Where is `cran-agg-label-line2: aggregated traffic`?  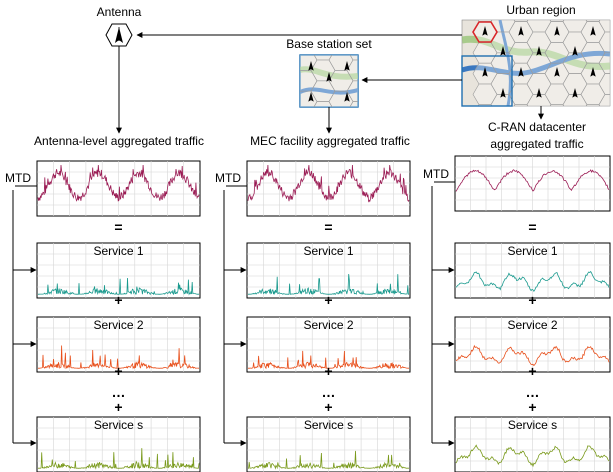 cran-agg-label-line2: aggregated traffic is located at coordinates (536, 144).